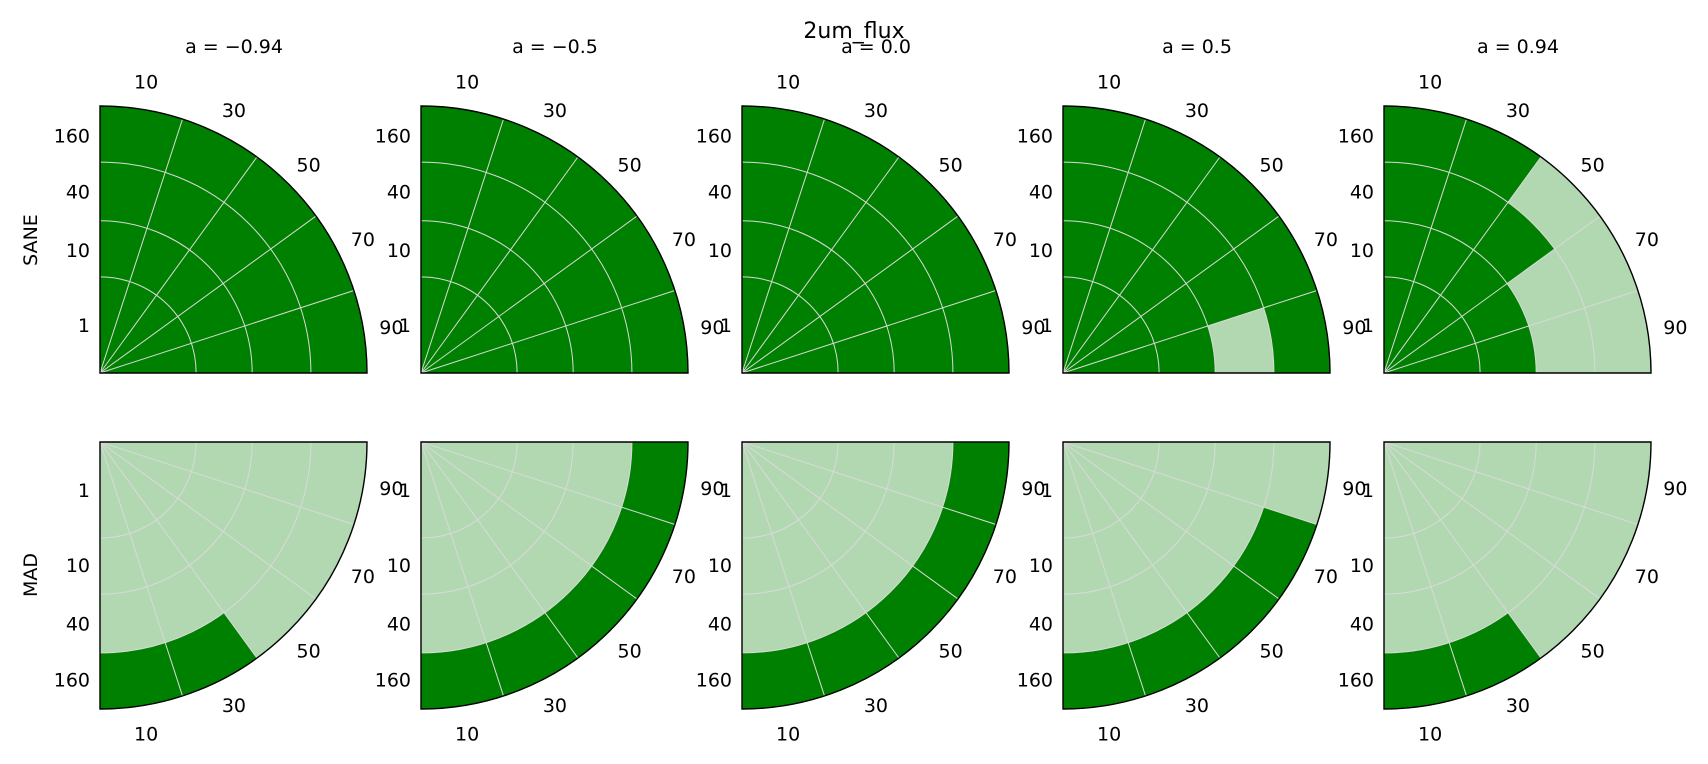 Image resolution: width=1708 pixels, height=764 pixels. I want to click on row-labels: SANE MAD, so click(31, 405).